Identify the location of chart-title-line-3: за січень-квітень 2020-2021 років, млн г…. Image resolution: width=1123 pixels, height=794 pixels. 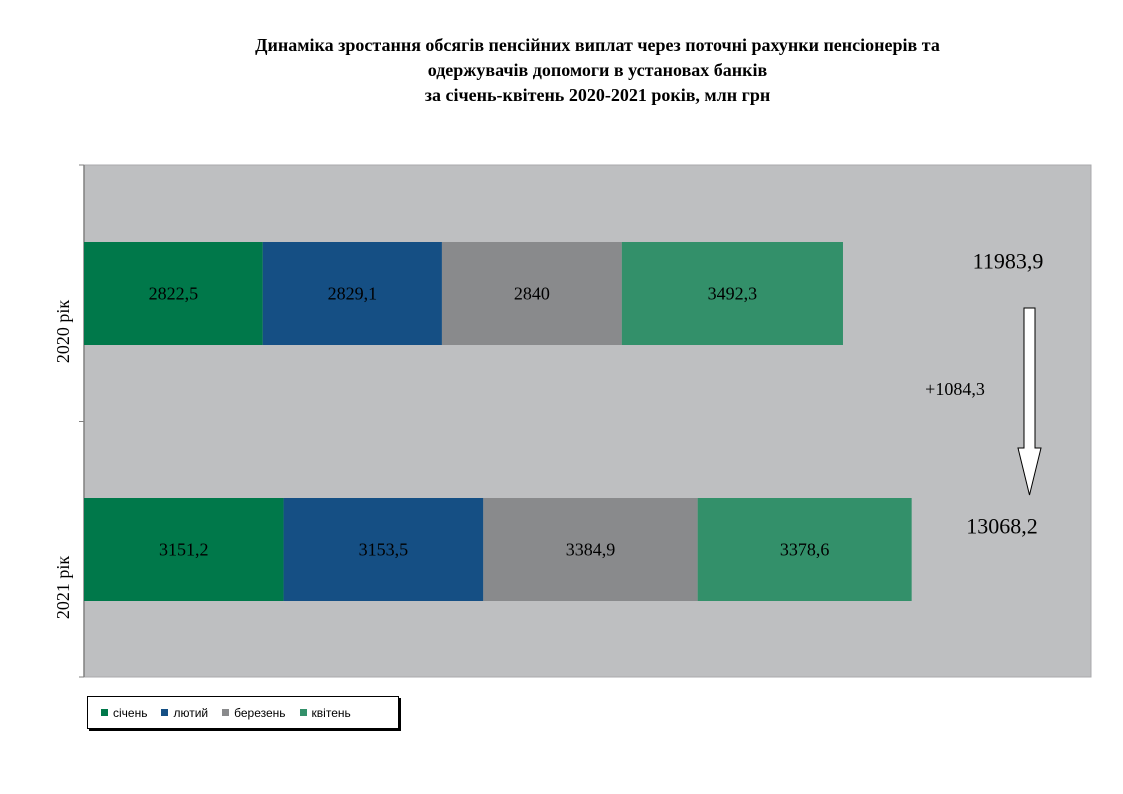
(597, 95).